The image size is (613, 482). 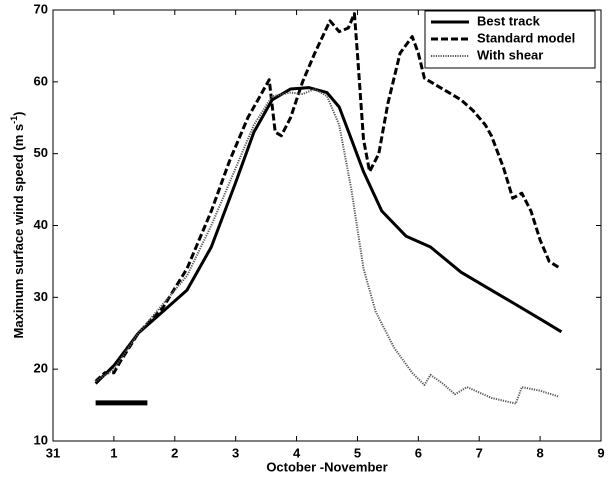 I want to click on y-axis-label-sup: -1, so click(x=14, y=120).